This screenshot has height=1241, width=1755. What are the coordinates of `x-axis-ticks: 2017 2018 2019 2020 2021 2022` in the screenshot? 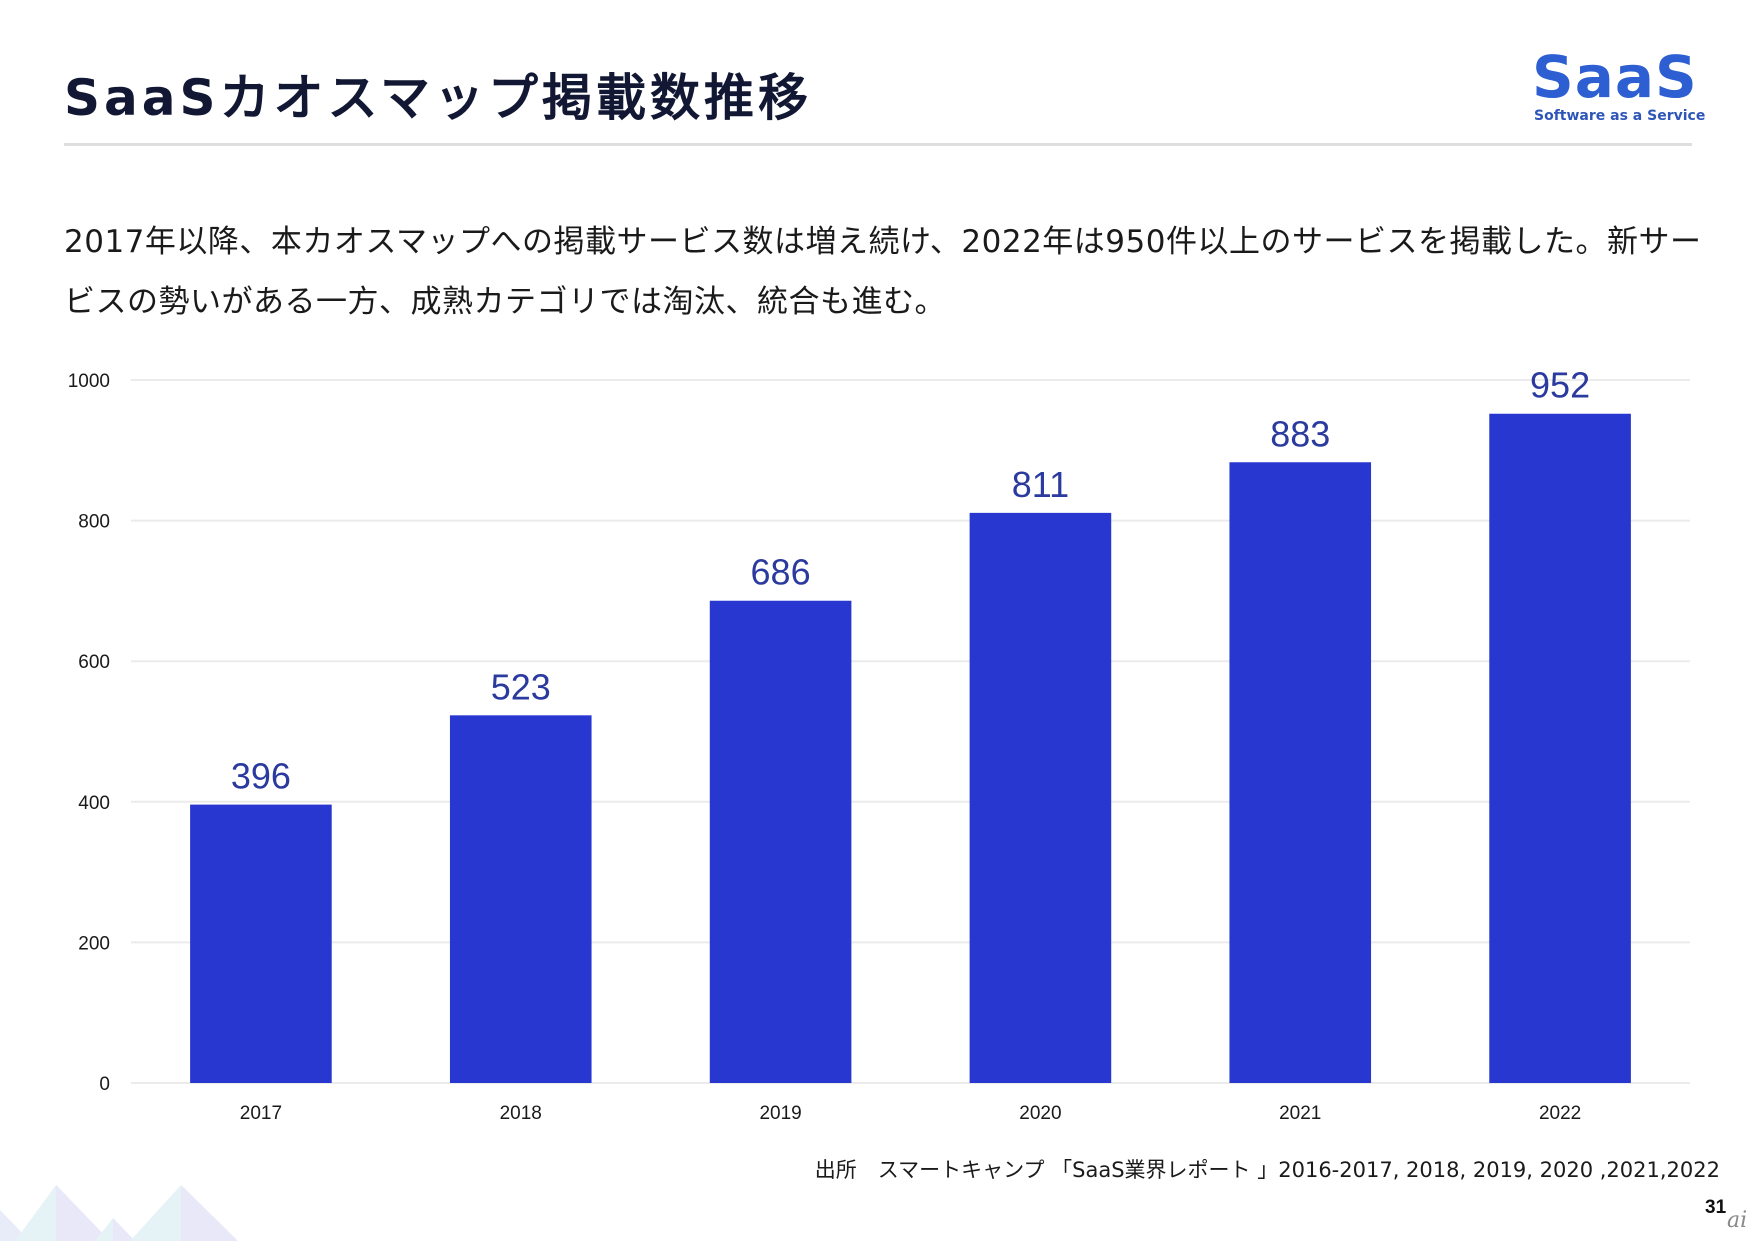 It's located at (910, 1113).